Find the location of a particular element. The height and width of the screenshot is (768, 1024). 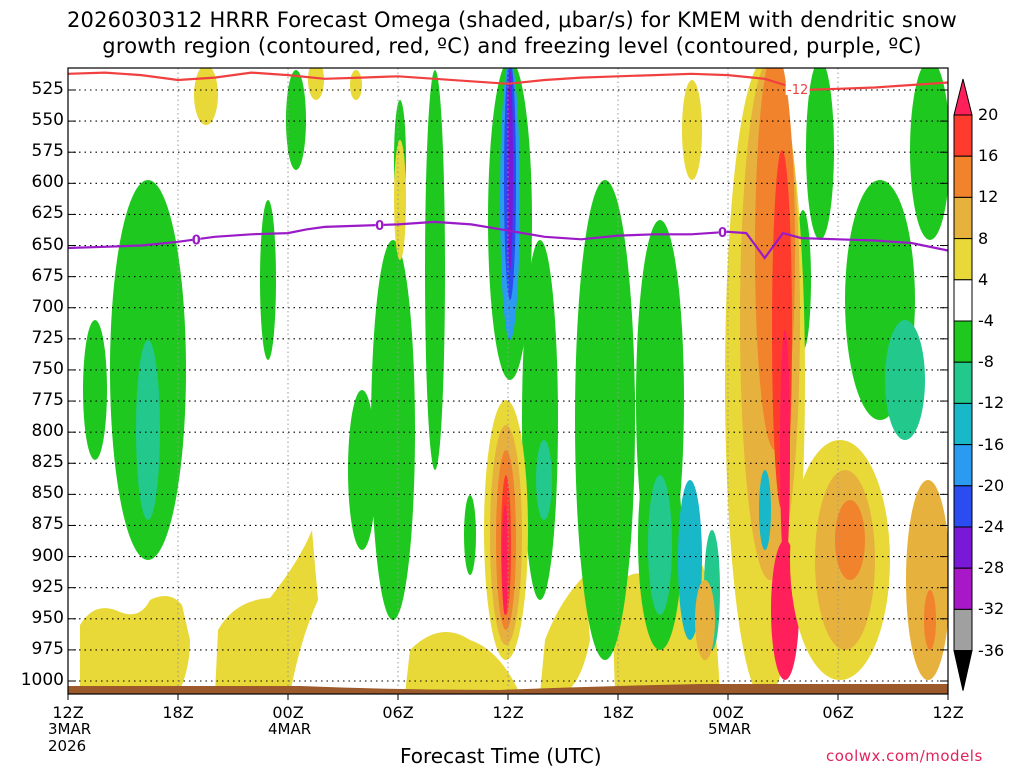

dendritic-label-bg is located at coordinates (797, 88).